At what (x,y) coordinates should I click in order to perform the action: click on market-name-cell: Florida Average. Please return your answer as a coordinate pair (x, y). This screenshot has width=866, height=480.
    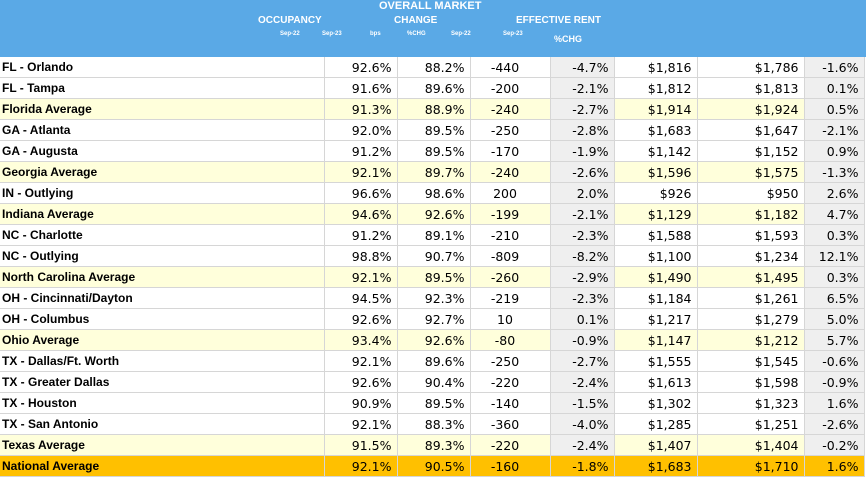
    Looking at the image, I should click on (162, 109).